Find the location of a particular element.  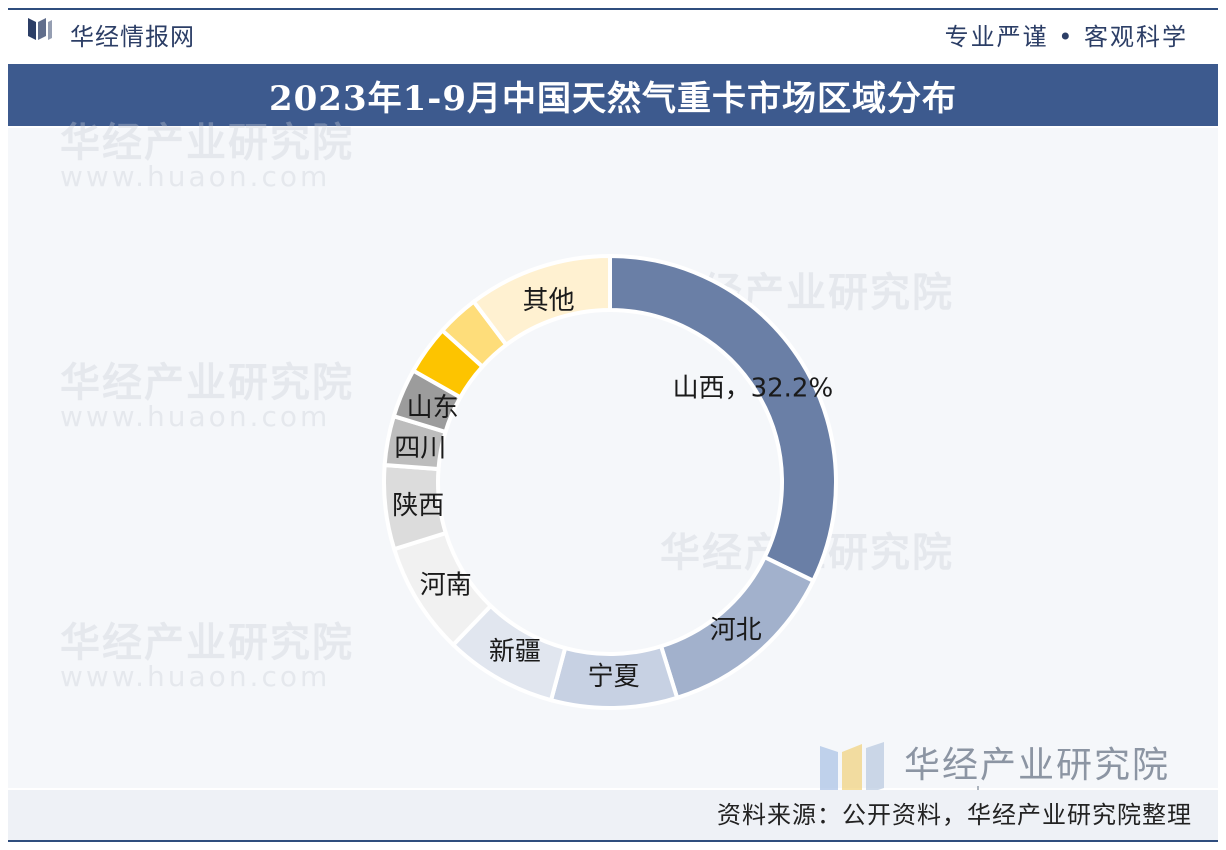

brand-logo-icon is located at coordinates (40, 29).